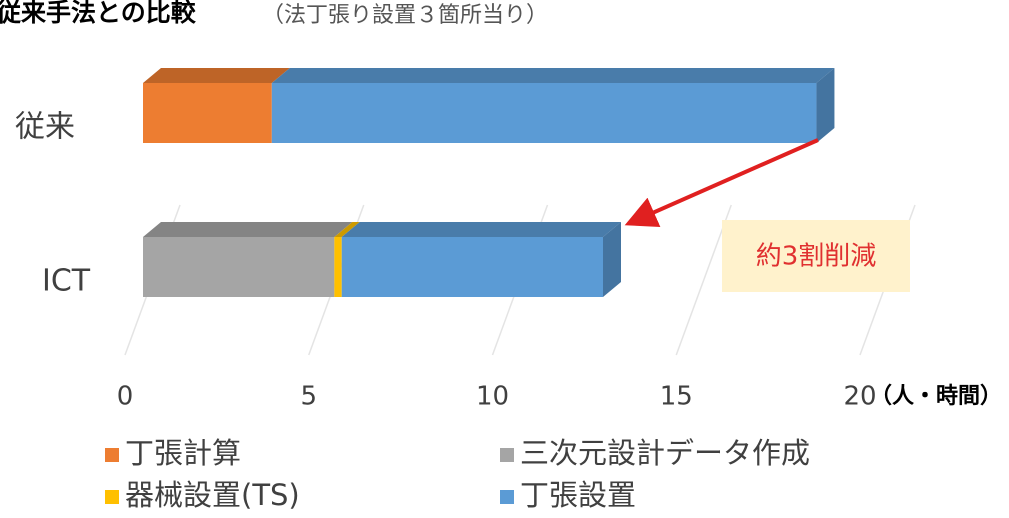 Image resolution: width=1009 pixels, height=518 pixels. I want to click on x-axis-label: （人・時間）, so click(936, 396).